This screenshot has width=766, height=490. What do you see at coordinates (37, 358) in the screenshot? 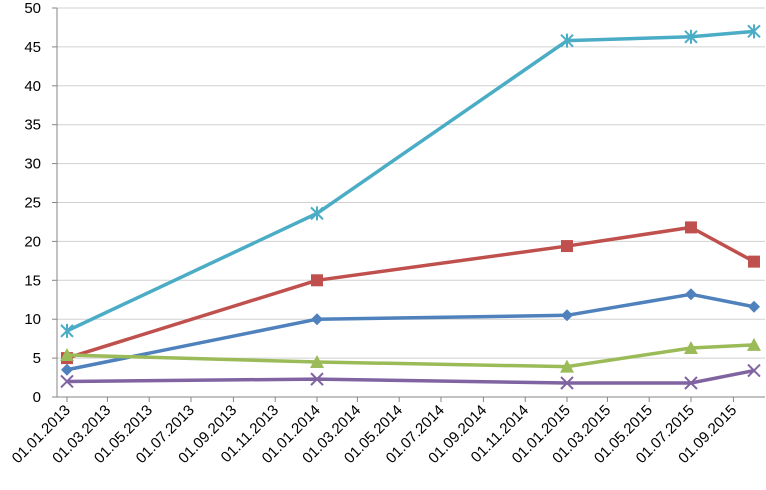
I see `y-tick-label: 5` at bounding box center [37, 358].